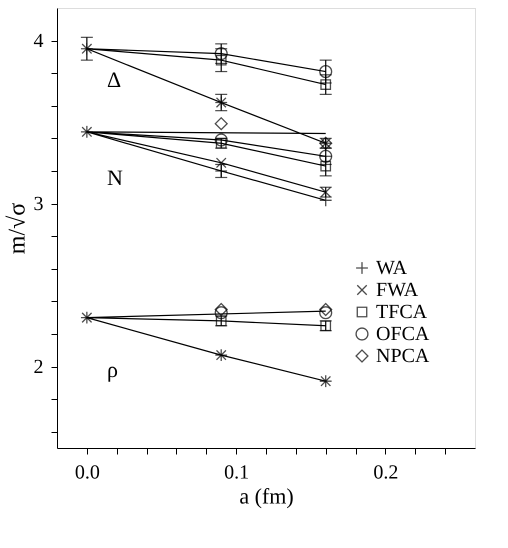 This screenshot has width=508, height=548. I want to click on legend-label: TFCA, so click(402, 312).